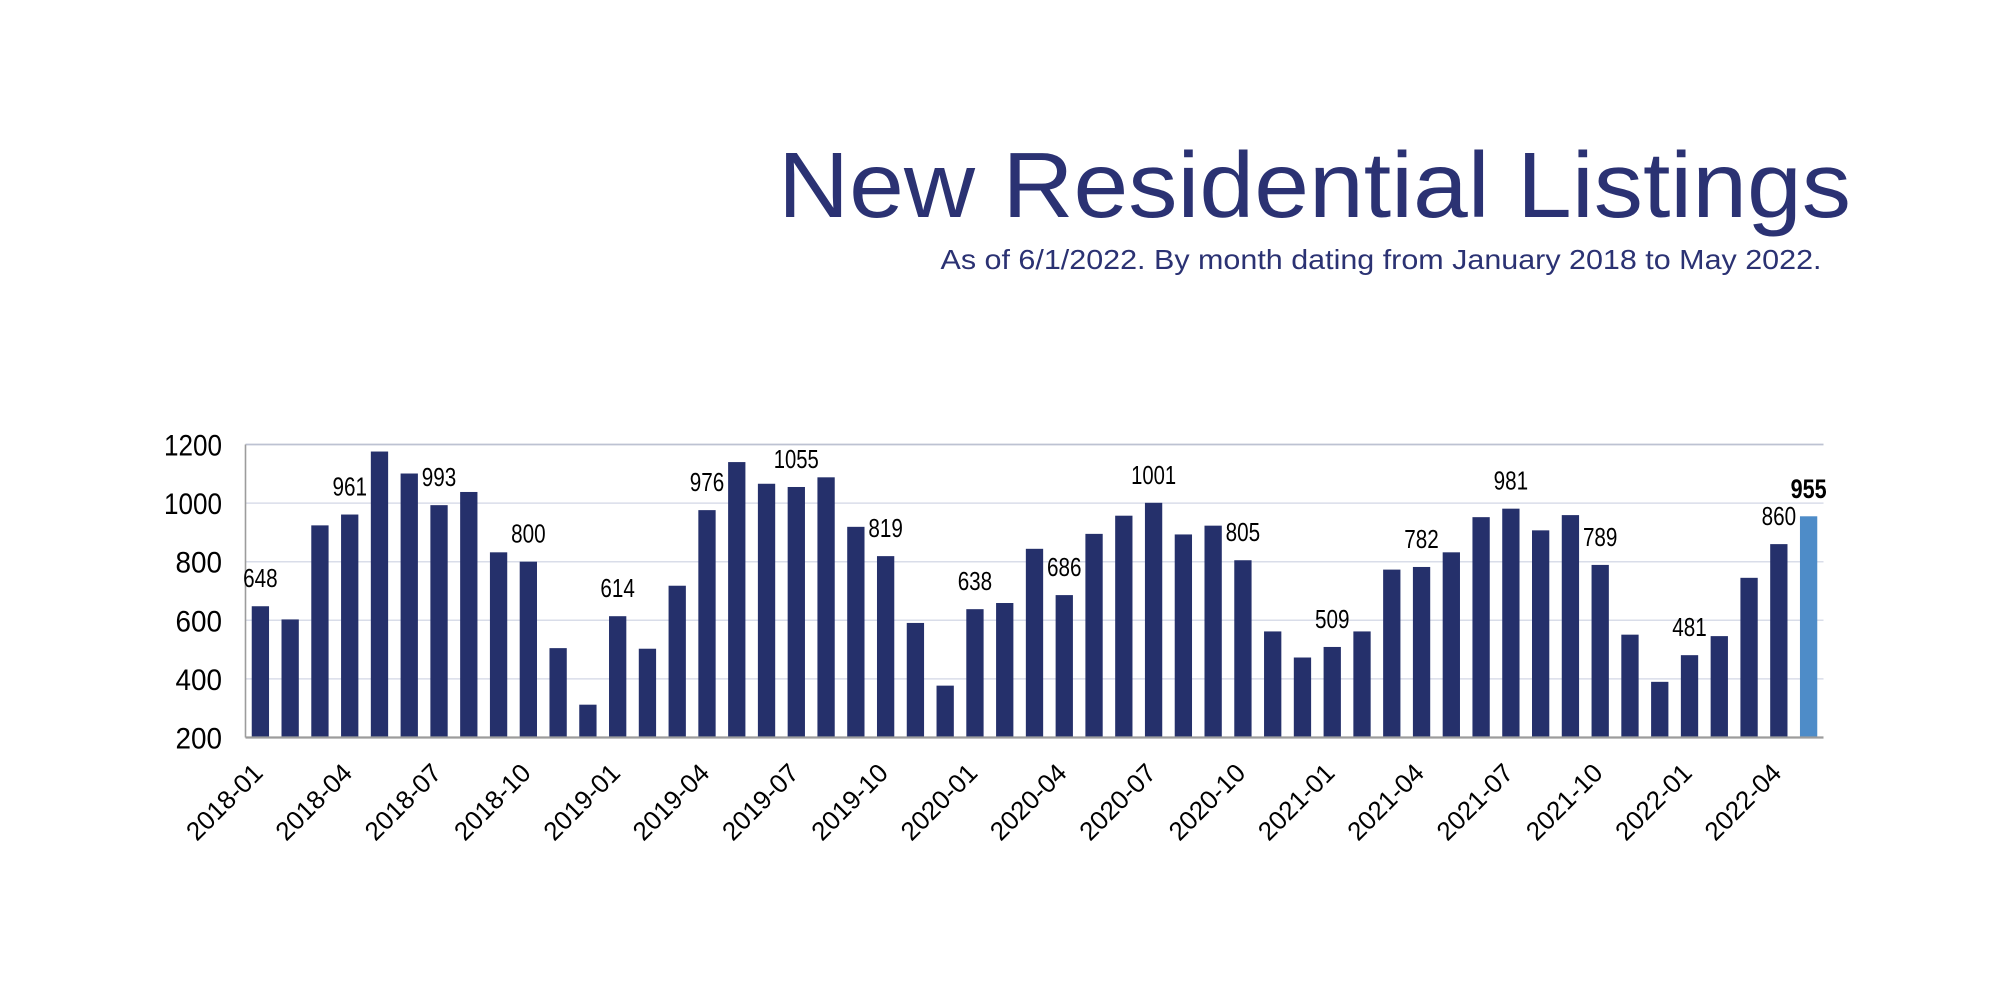 This screenshot has width=2000, height=1000. What do you see at coordinates (199, 680) in the screenshot?
I see `svg-text: 400` at bounding box center [199, 680].